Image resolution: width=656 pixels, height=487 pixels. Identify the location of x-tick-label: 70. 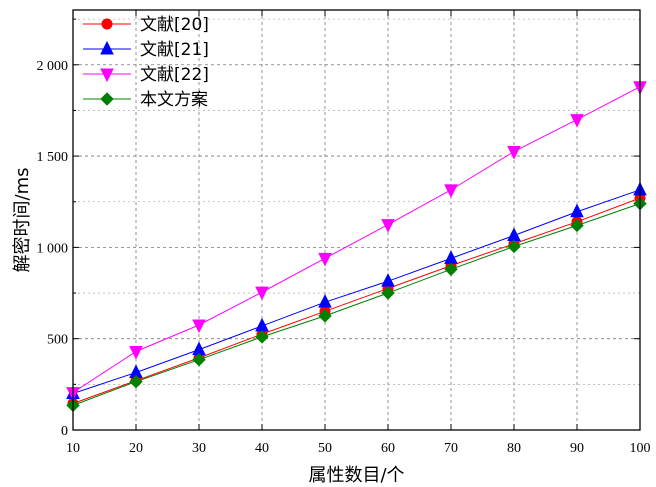
(451, 448).